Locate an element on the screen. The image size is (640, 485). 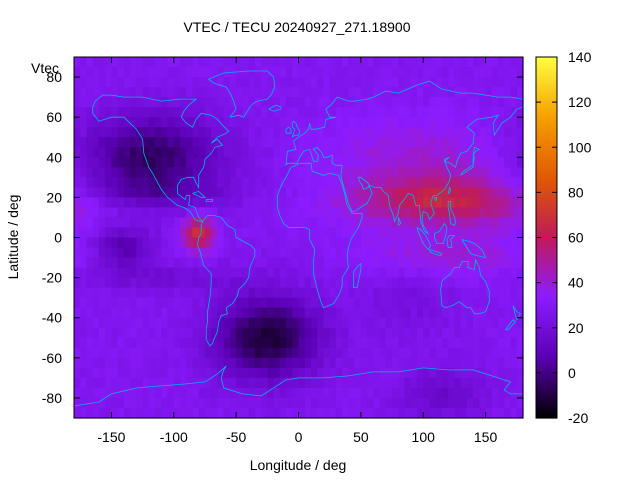
colorbar-tick-label: 0 is located at coordinates (572, 373).